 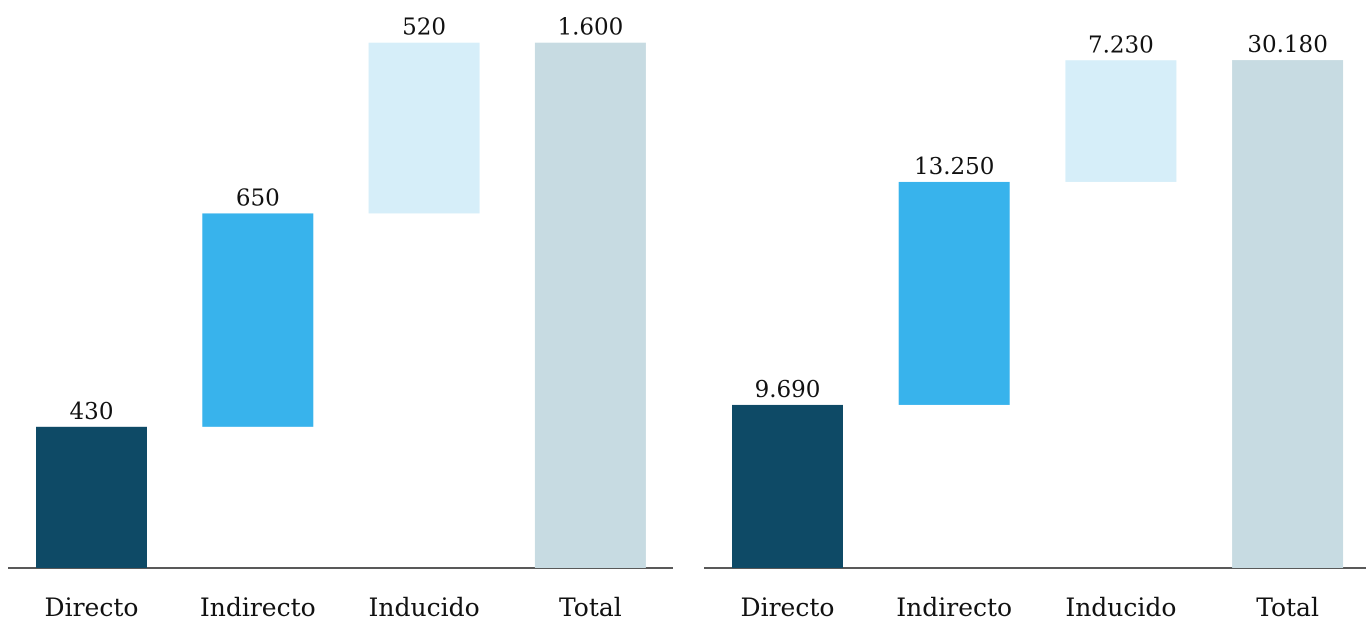 What do you see at coordinates (954, 167) in the screenshot?
I see `value-label: 13.250` at bounding box center [954, 167].